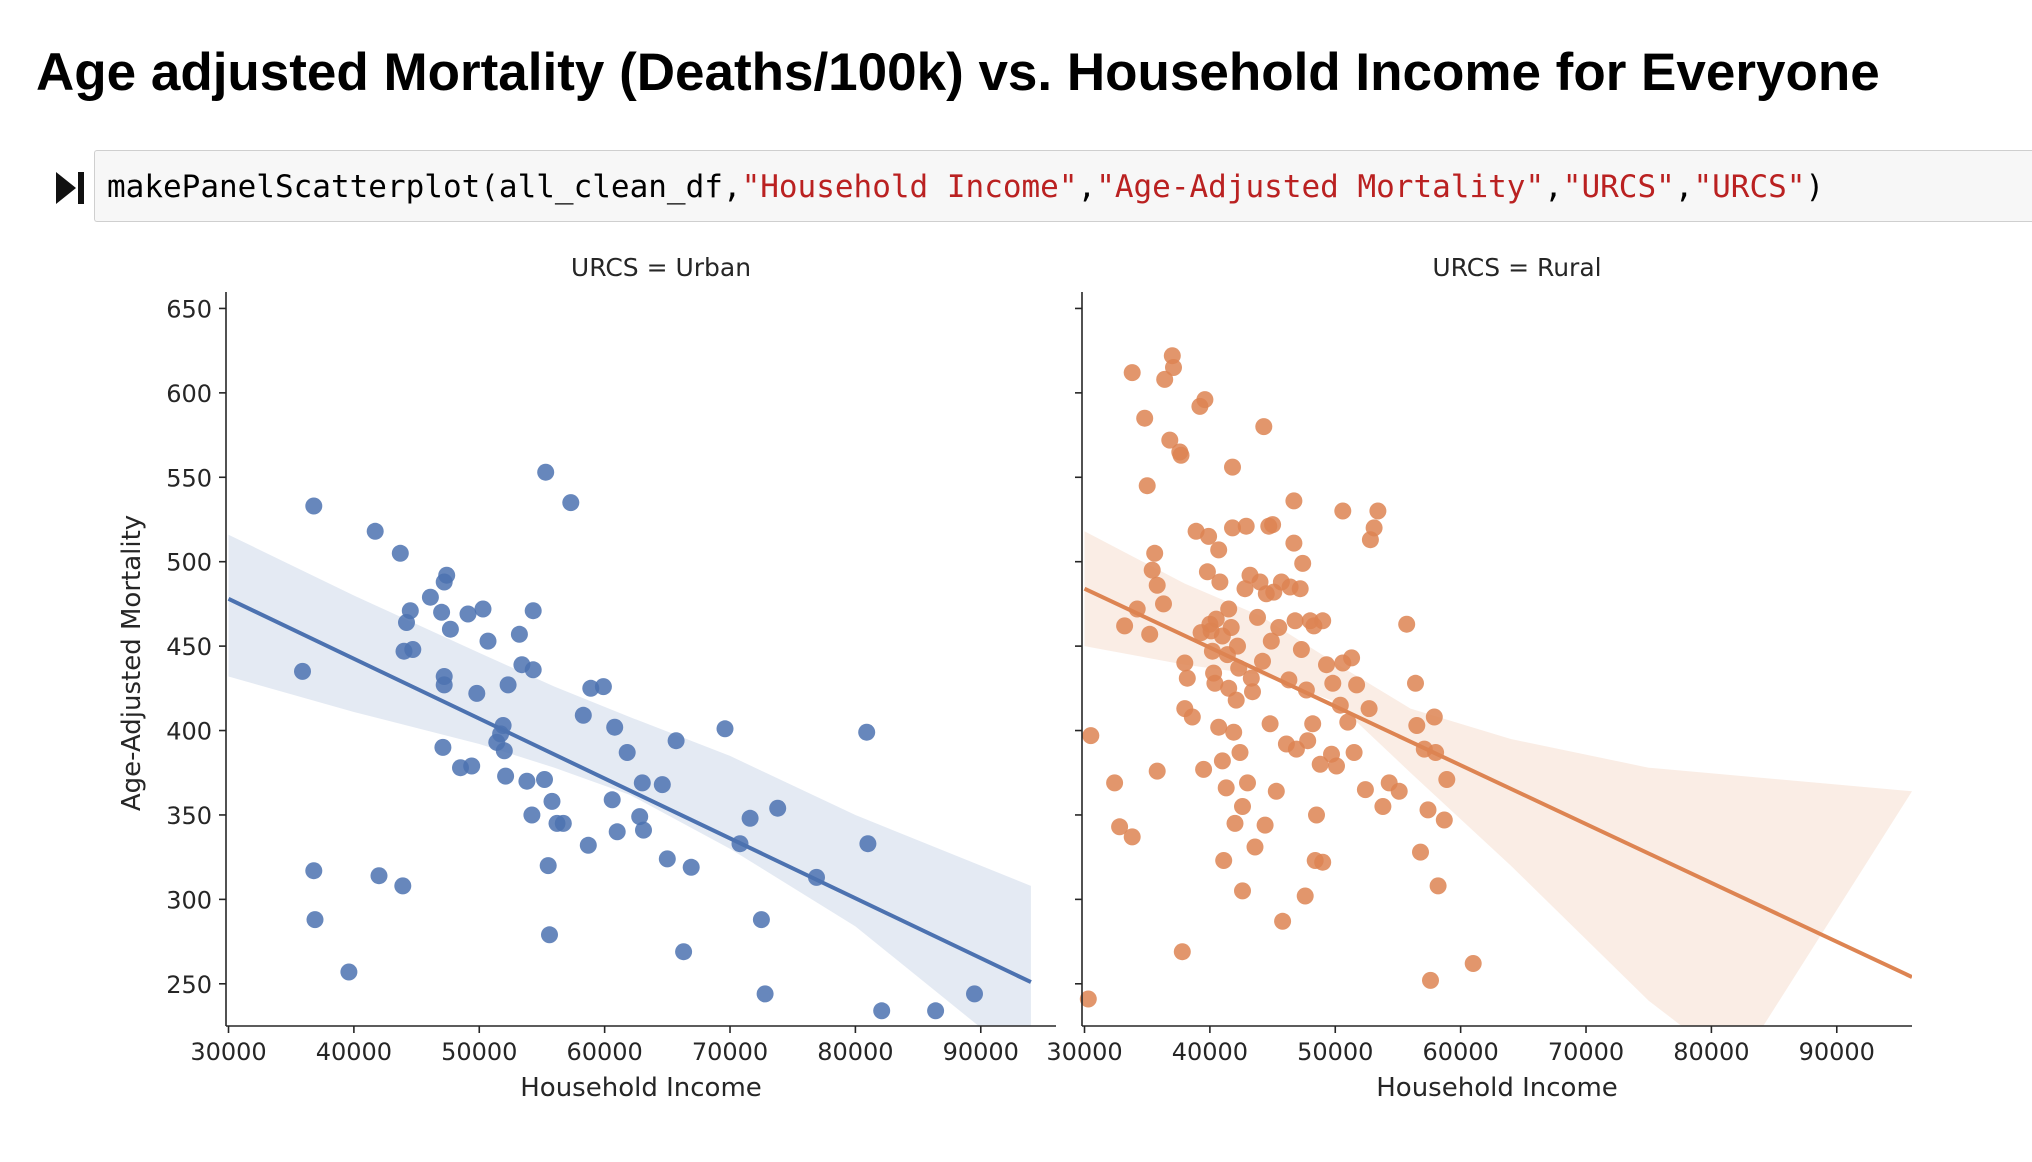 The width and height of the screenshot is (2032, 1162). What do you see at coordinates (189, 309) in the screenshot?
I see `y-tick-label: 650` at bounding box center [189, 309].